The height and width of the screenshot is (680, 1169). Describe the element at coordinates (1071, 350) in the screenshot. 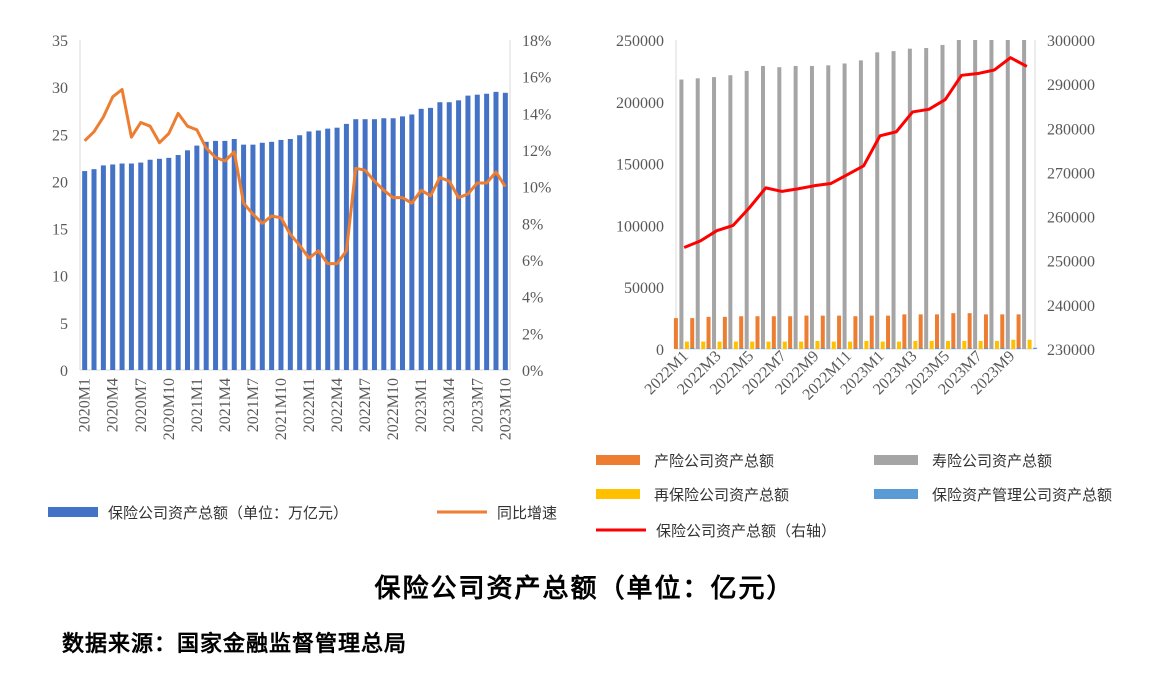

I see `y2-tick-label: 230000` at that location.